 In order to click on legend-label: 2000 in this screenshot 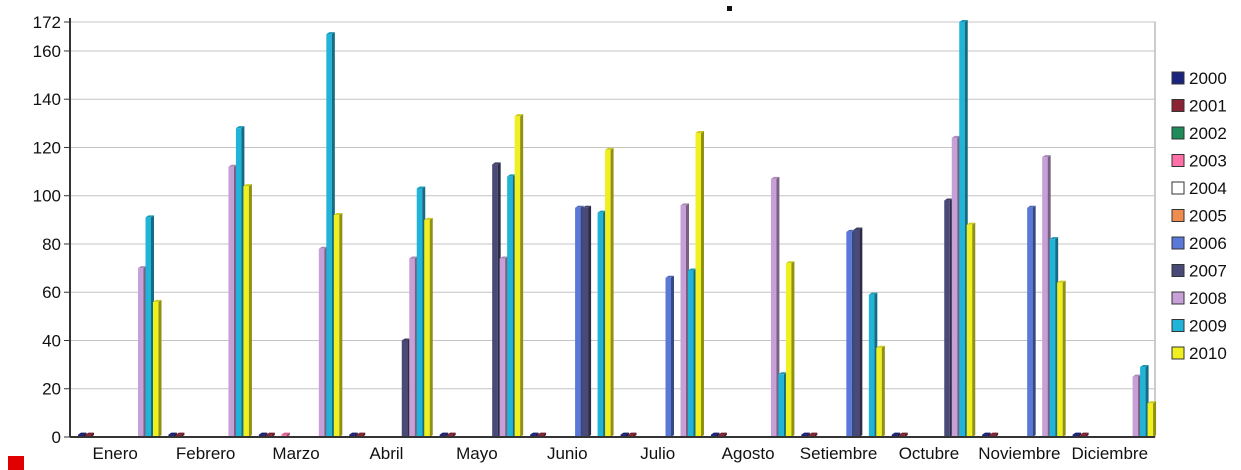, I will do `click(1208, 78)`.